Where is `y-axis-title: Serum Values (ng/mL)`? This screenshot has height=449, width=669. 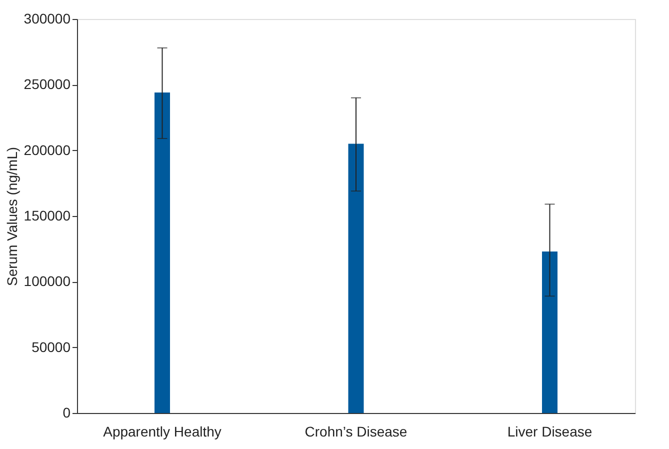
y-axis-title: Serum Values (ng/mL) is located at coordinates (12, 216).